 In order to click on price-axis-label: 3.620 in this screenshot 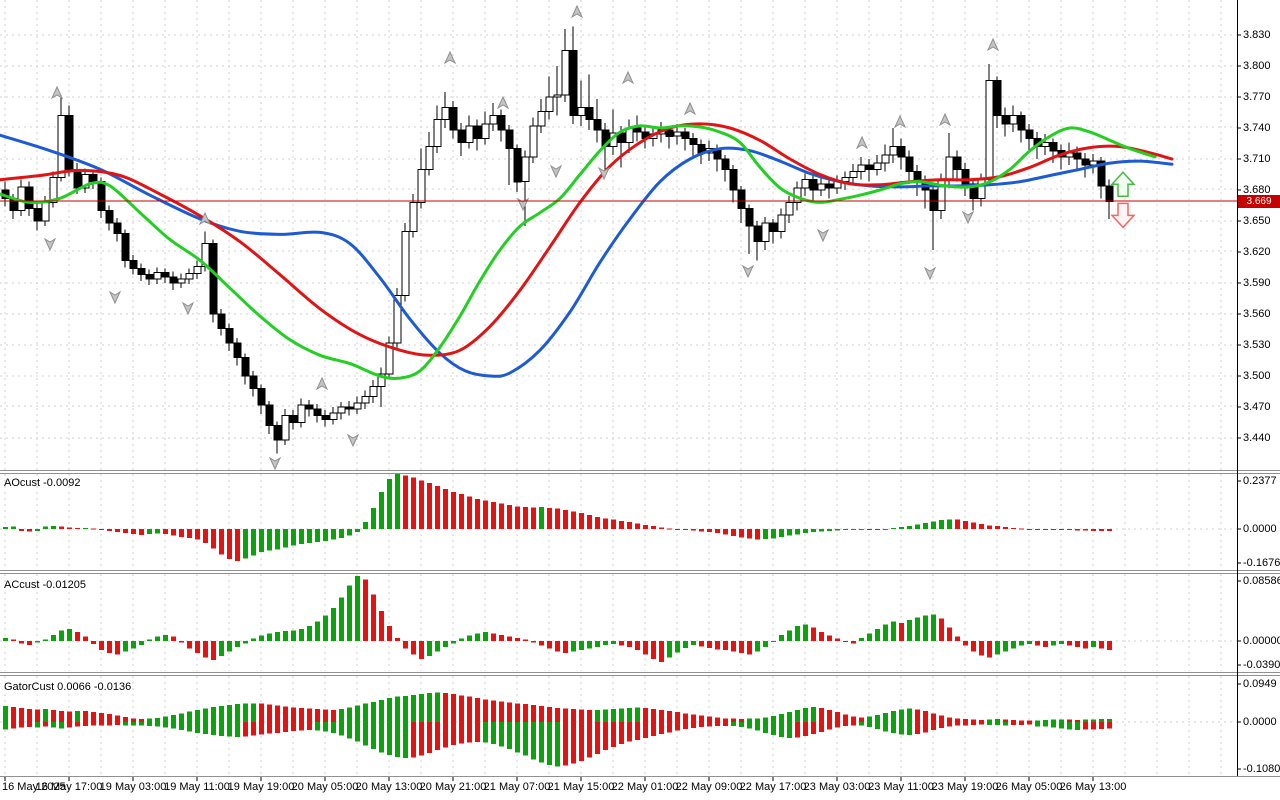, I will do `click(1257, 252)`.